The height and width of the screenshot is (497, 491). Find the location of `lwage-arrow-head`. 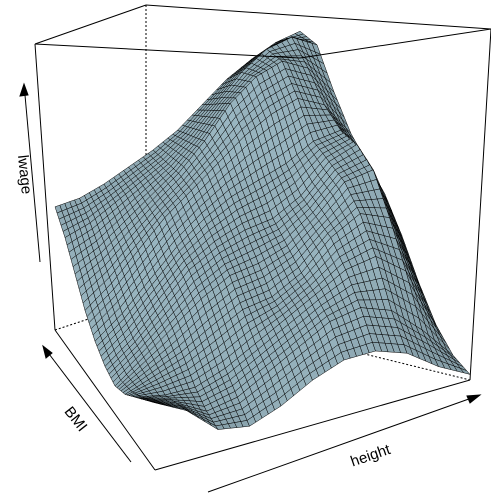

lwage-arrow-head is located at coordinates (24, 90).